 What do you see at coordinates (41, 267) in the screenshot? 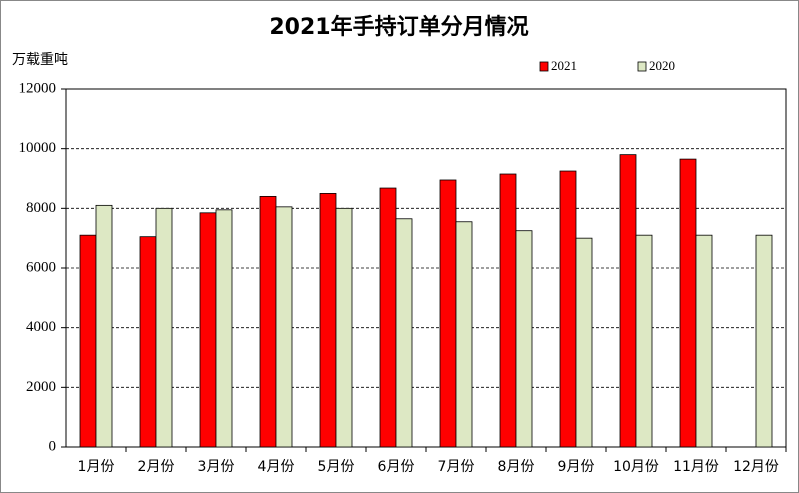
I see `y-tick-label: 6000` at bounding box center [41, 267].